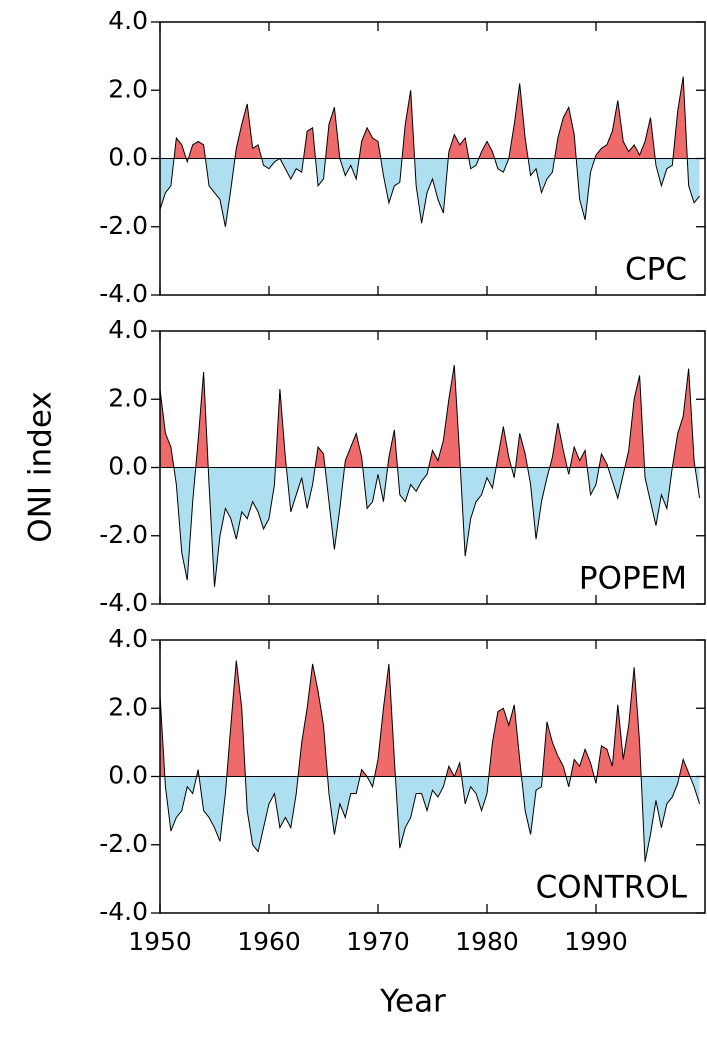  I want to click on x-tick-label: 1960, so click(269, 941).